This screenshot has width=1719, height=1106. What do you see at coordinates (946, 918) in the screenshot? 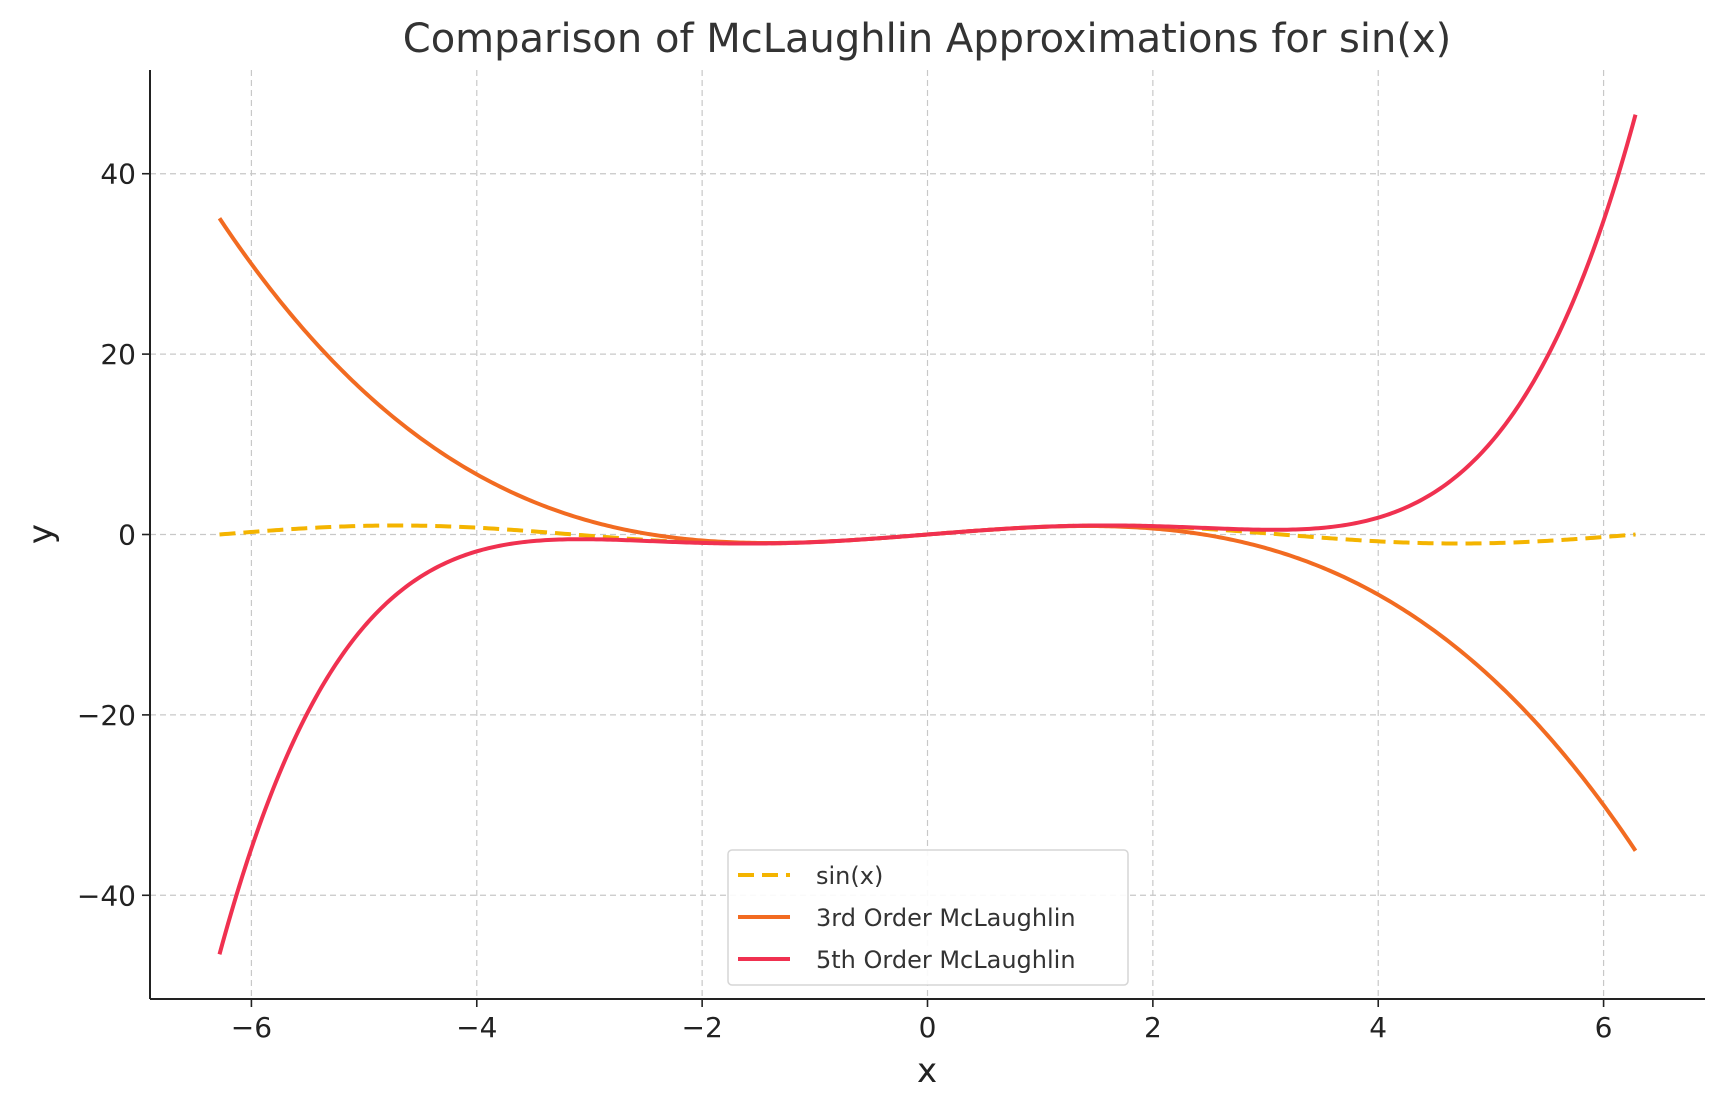
I see `legend-label-2: 3rd Order McLaughlin` at bounding box center [946, 918].